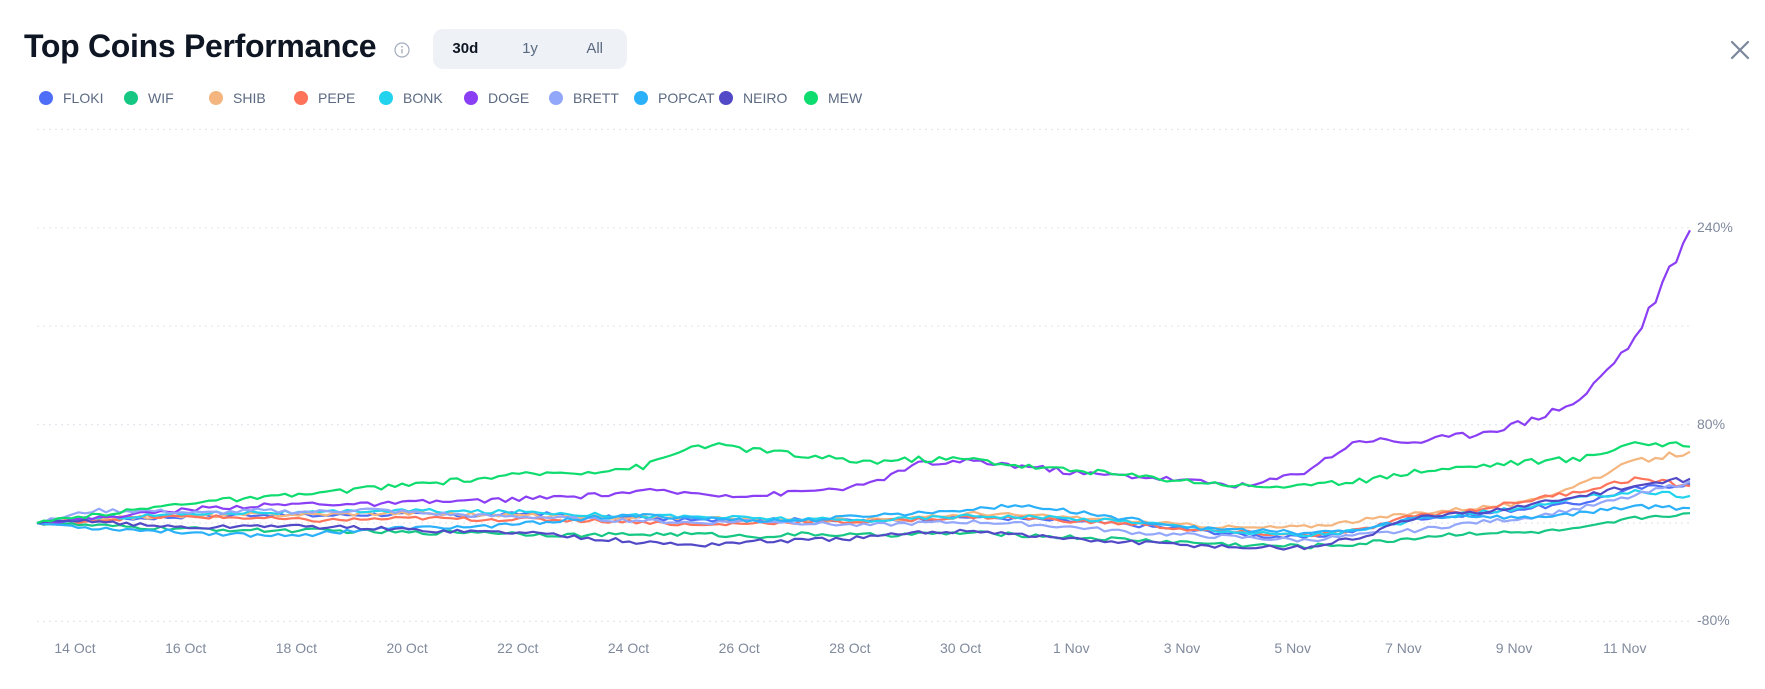 Image resolution: width=1765 pixels, height=689 pixels. Describe the element at coordinates (726, 98) in the screenshot. I see `neiro-dot-icon` at that location.